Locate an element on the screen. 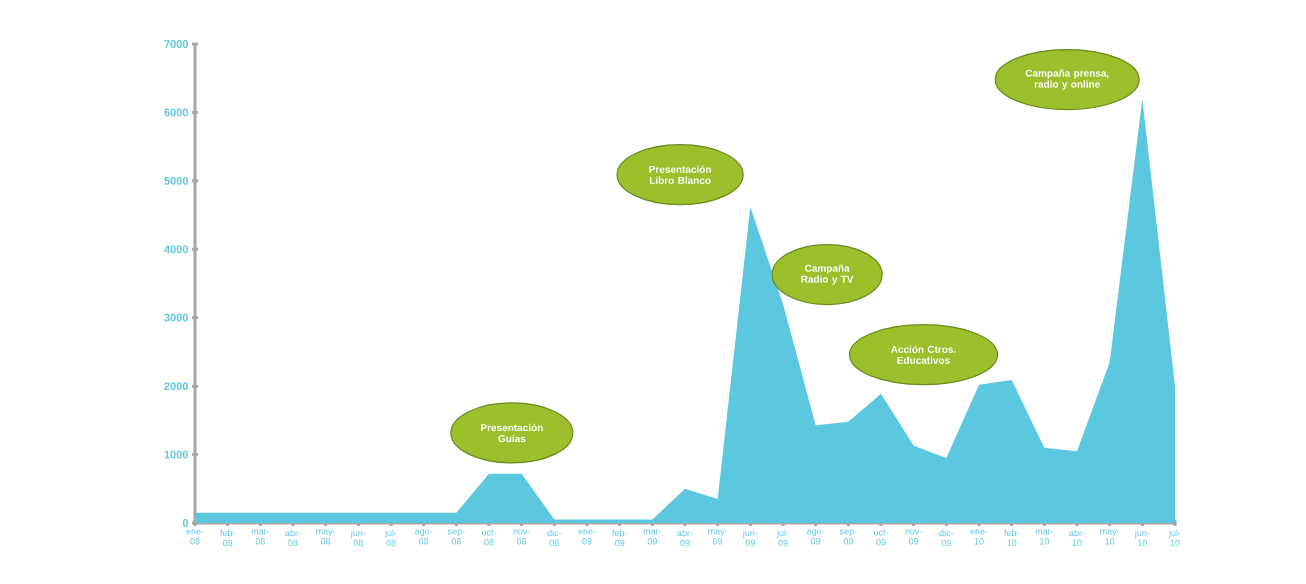 The height and width of the screenshot is (584, 1306). x-tick-label: ene-08 is located at coordinates (195, 537).